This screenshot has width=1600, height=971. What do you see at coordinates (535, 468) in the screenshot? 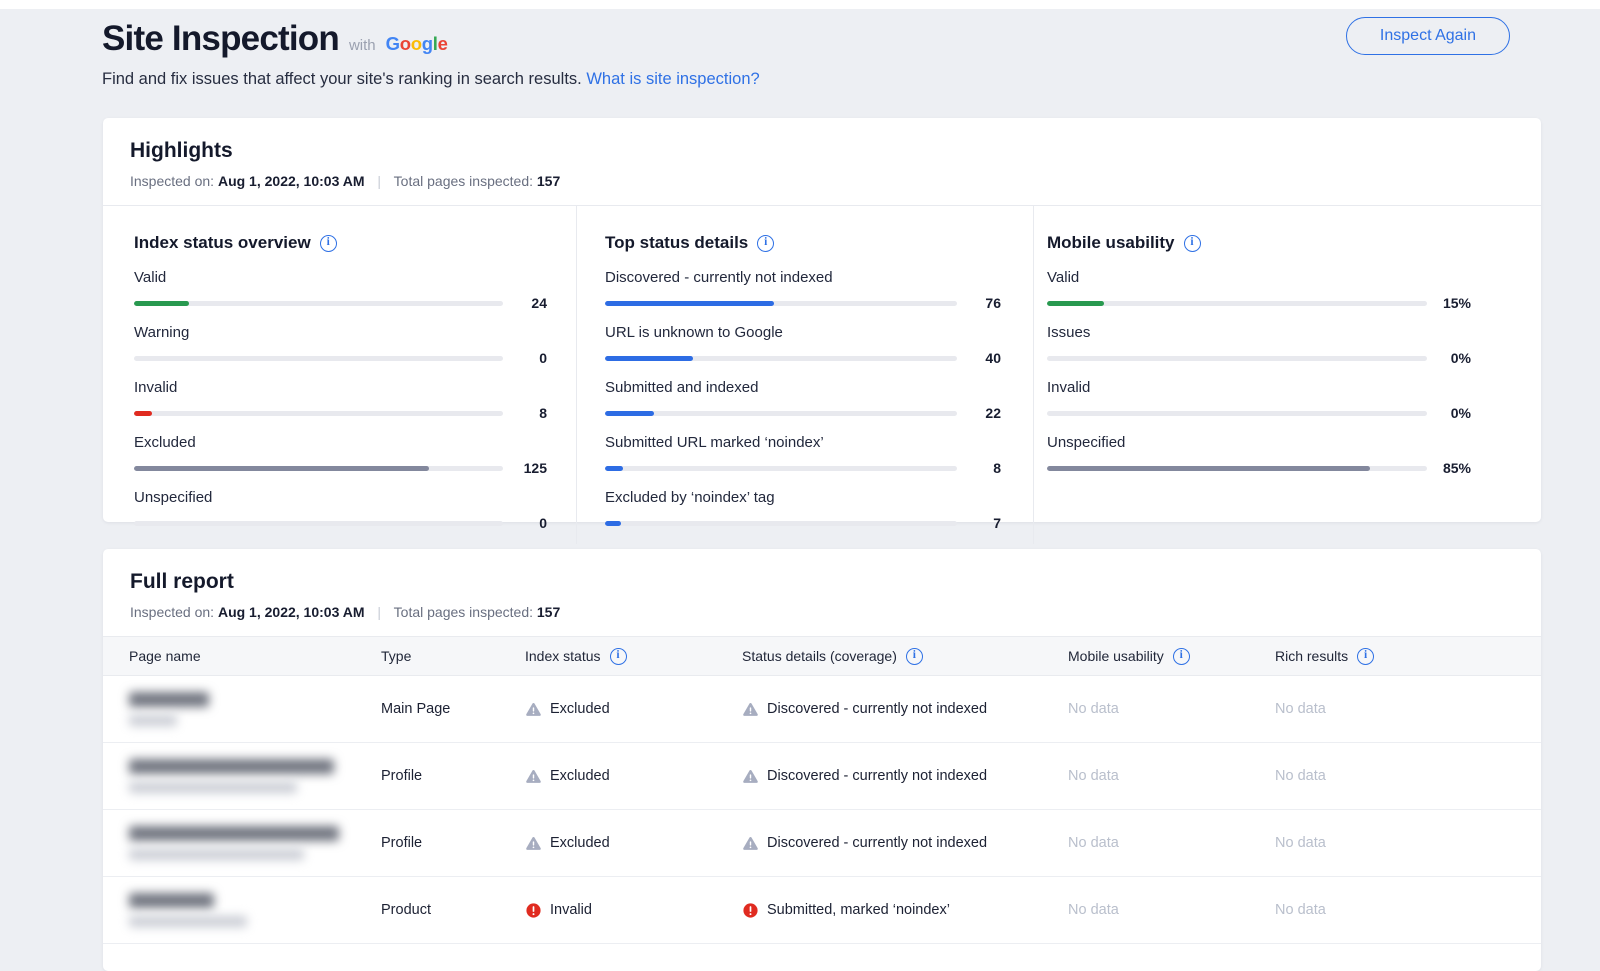
I see `stat-value: 125` at bounding box center [535, 468].